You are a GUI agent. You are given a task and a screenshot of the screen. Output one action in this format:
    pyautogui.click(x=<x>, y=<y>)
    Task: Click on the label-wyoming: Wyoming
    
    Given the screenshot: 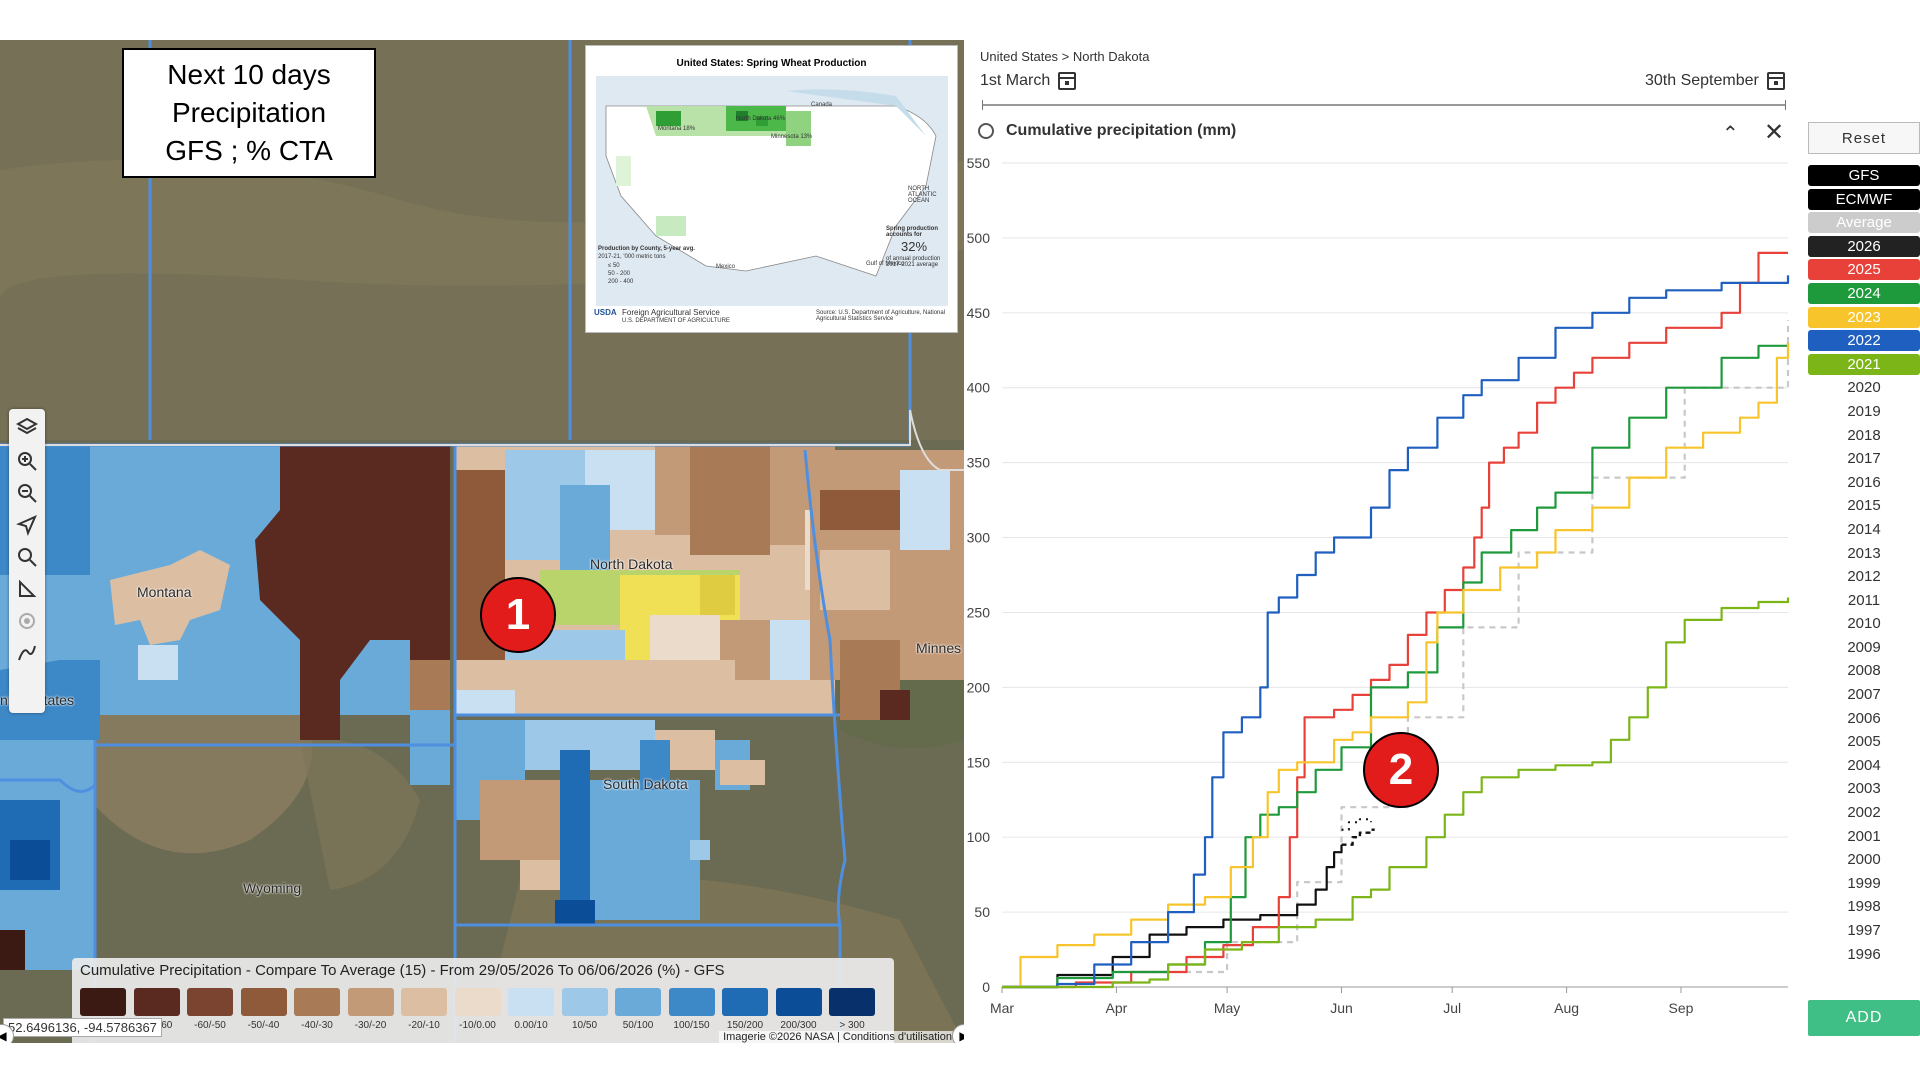 What is the action you would take?
    pyautogui.click(x=272, y=888)
    